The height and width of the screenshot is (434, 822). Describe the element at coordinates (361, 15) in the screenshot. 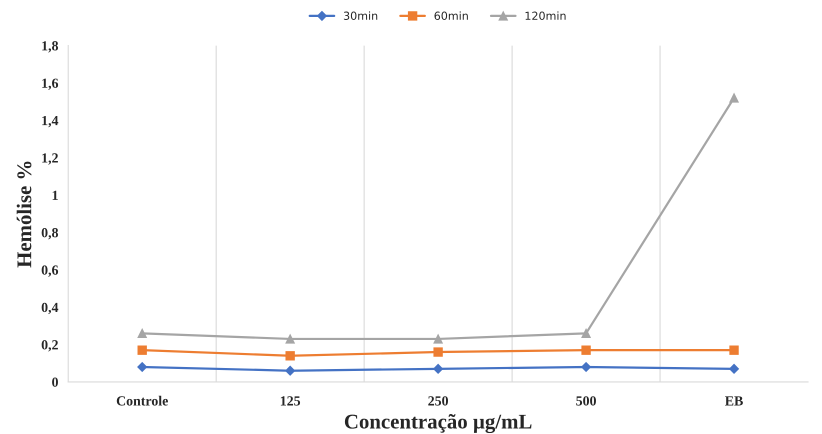

I see `legend-label: 30min` at that location.